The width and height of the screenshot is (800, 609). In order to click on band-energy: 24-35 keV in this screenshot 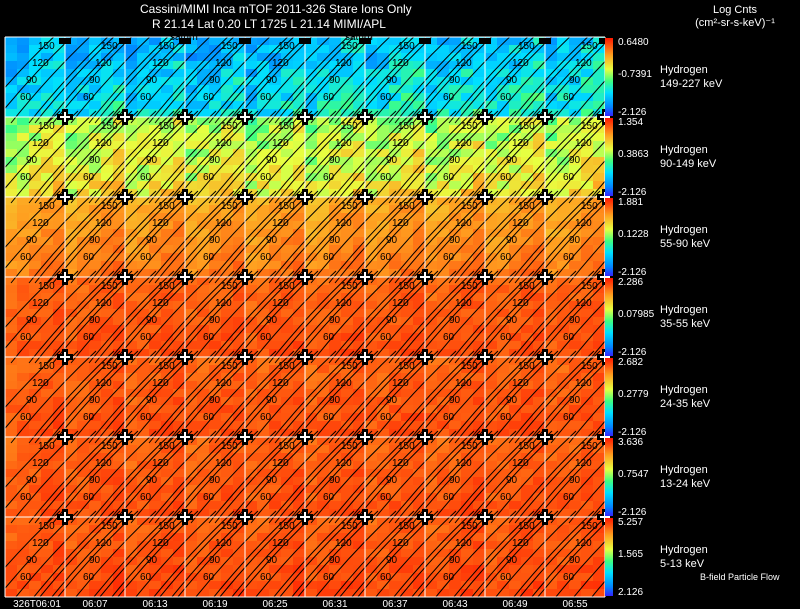, I will do `click(685, 404)`.